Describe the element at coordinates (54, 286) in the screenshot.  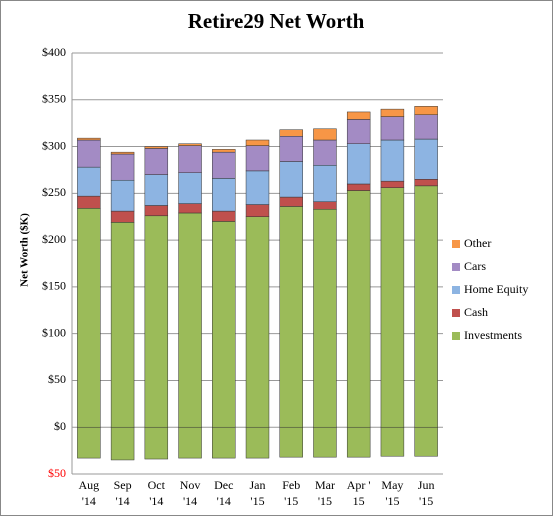
I see `y-tick-label: $150` at that location.